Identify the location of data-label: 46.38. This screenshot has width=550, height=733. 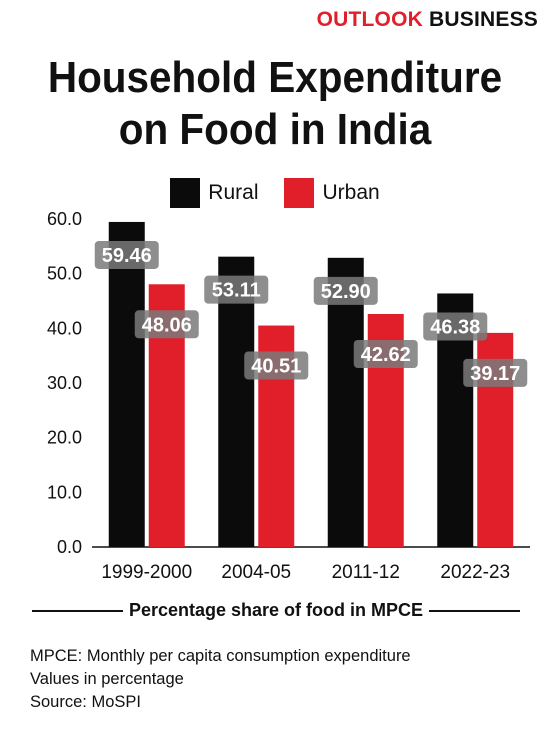
(455, 327).